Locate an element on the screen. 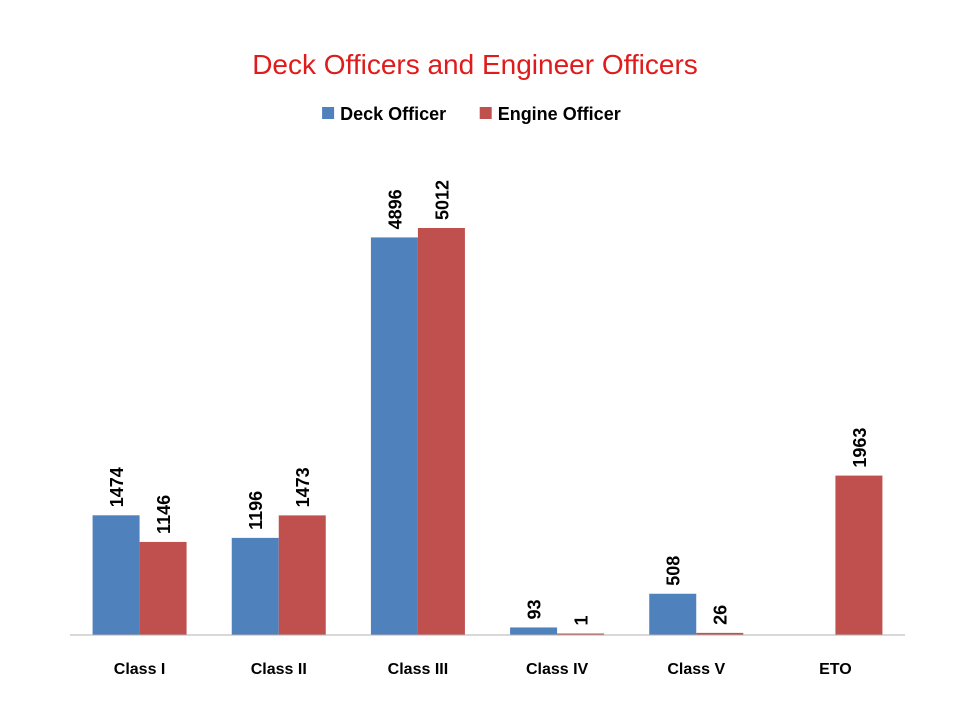 Image resolution: width=960 pixels, height=720 pixels. bar-engine-officer-eto is located at coordinates (859, 555).